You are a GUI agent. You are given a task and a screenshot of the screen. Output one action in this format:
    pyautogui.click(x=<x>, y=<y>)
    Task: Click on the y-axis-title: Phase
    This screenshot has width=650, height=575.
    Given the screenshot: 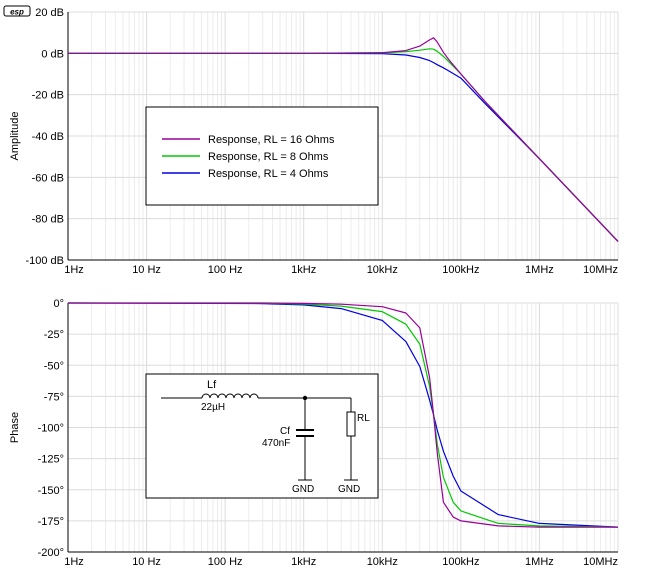 What is the action you would take?
    pyautogui.click(x=15, y=427)
    